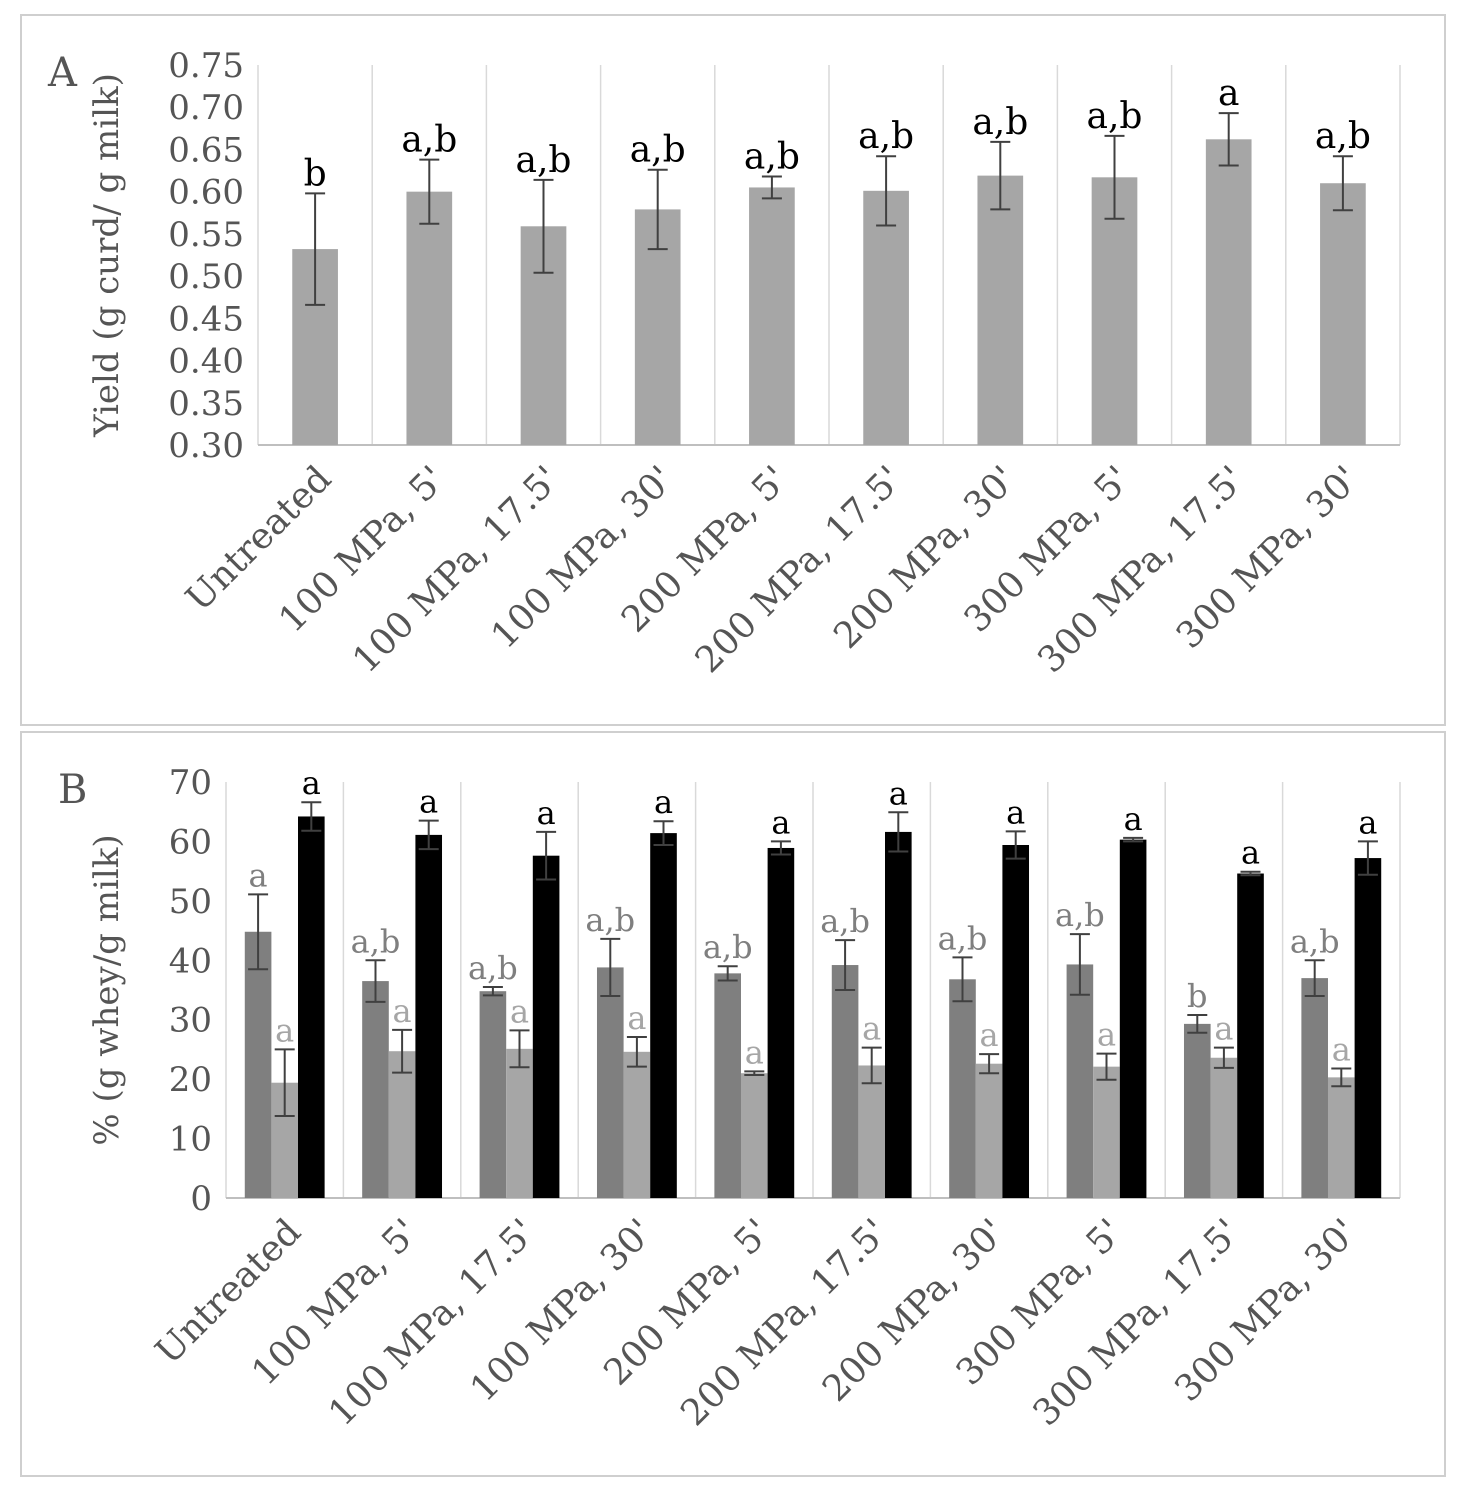  What do you see at coordinates (206, 362) in the screenshot?
I see `chart-a-y-tick-label: 0.40` at bounding box center [206, 362].